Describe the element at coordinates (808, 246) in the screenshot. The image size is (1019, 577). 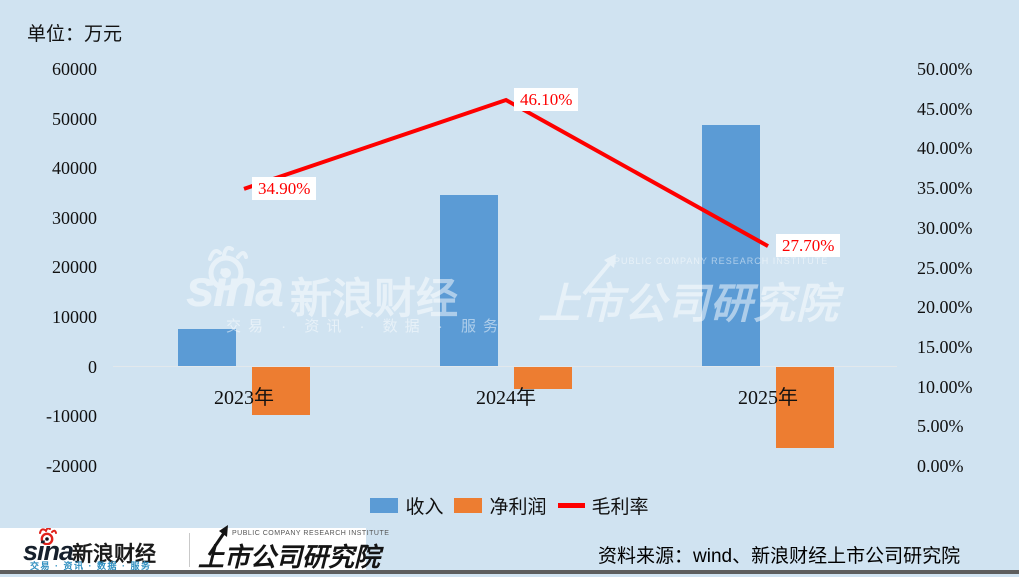
I see `gross-margin-value-label: 27.70%` at that location.